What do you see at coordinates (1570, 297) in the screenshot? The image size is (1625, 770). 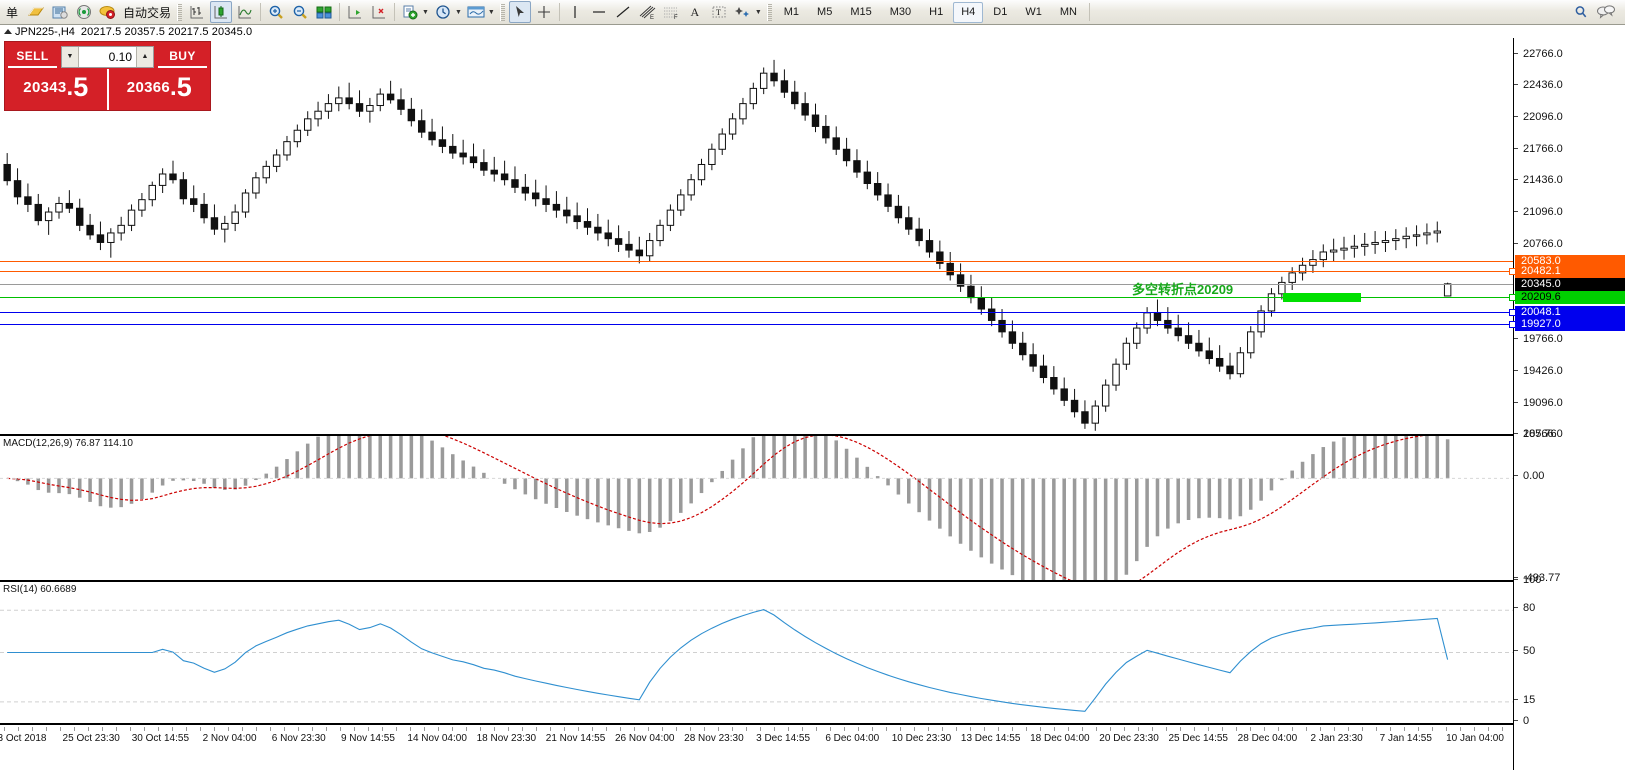 I see `price-level-badge: 20209.6` at bounding box center [1570, 297].